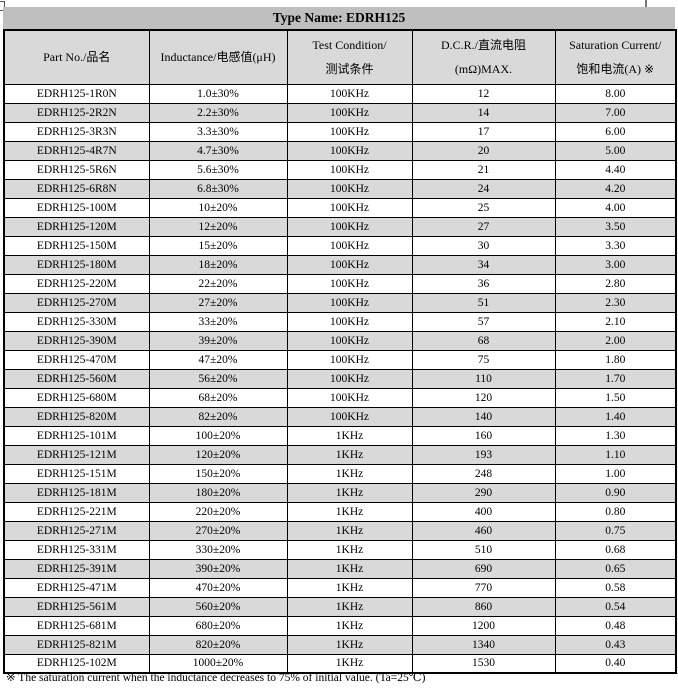 The height and width of the screenshot is (693, 678). Describe the element at coordinates (340, 112) in the screenshot. I see `table-row: EDRH125-2R2N 2.2±30% 100KHz 14 7.00` at that location.